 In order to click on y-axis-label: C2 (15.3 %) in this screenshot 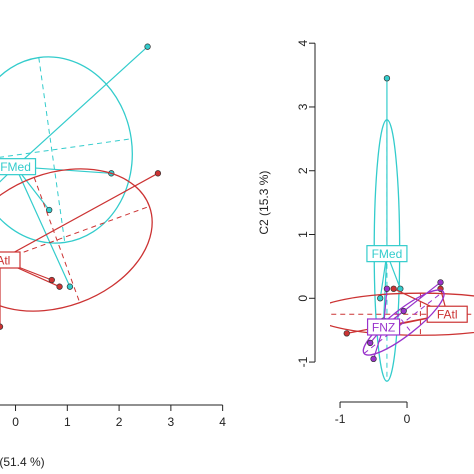, I will do `click(264, 203)`.